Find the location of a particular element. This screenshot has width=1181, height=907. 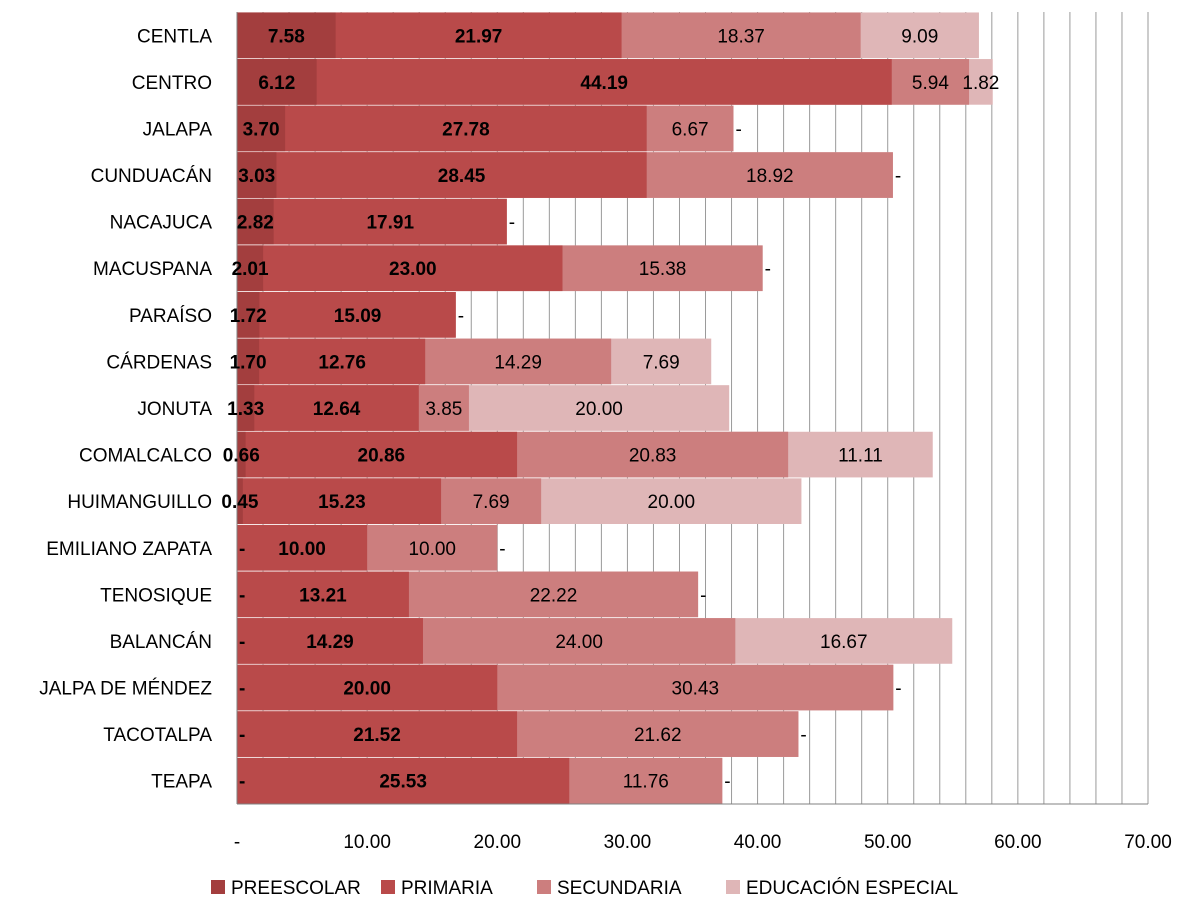

category-label: CENTLA is located at coordinates (174, 36).